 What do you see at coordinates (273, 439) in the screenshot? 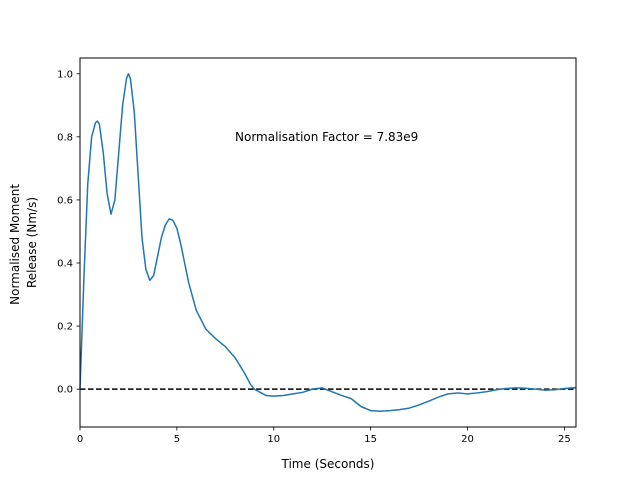
I see `x-tick-label: 10` at bounding box center [273, 439].